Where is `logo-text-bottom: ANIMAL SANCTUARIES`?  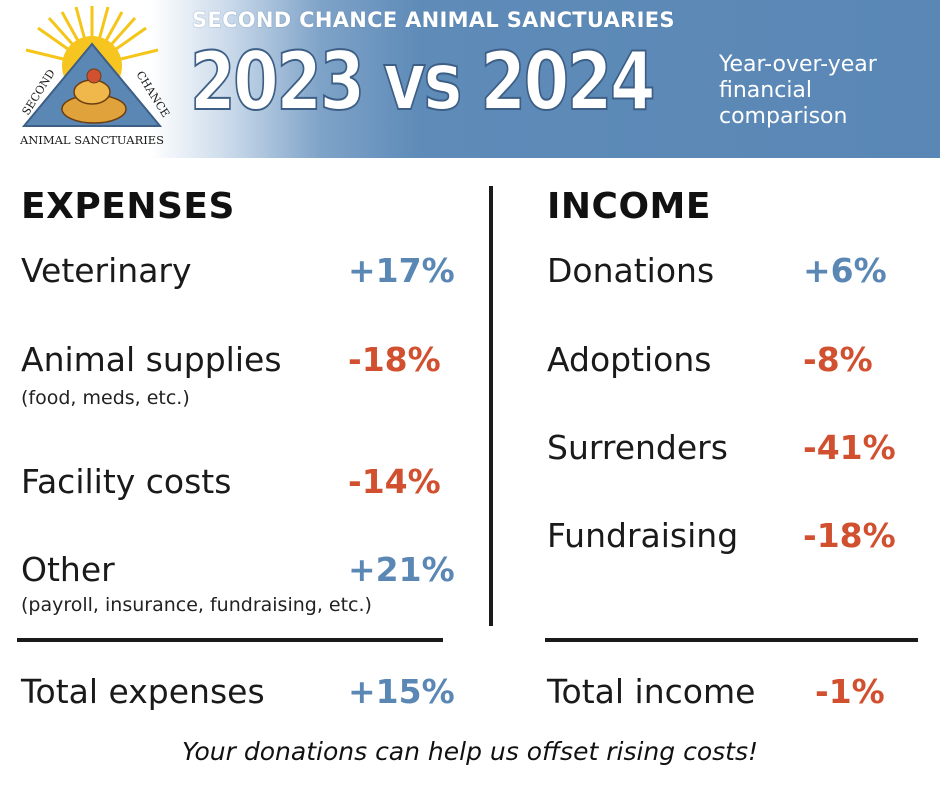
logo-text-bottom: ANIMAL SANCTUARIES is located at coordinates (91, 140).